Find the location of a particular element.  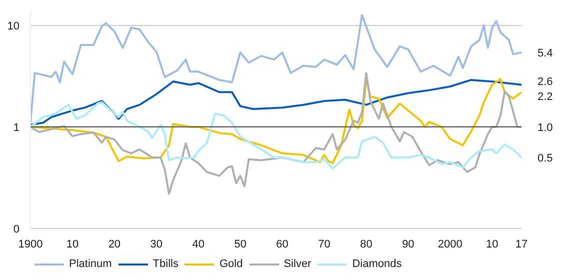

x-tick-label: 90 is located at coordinates (408, 244).